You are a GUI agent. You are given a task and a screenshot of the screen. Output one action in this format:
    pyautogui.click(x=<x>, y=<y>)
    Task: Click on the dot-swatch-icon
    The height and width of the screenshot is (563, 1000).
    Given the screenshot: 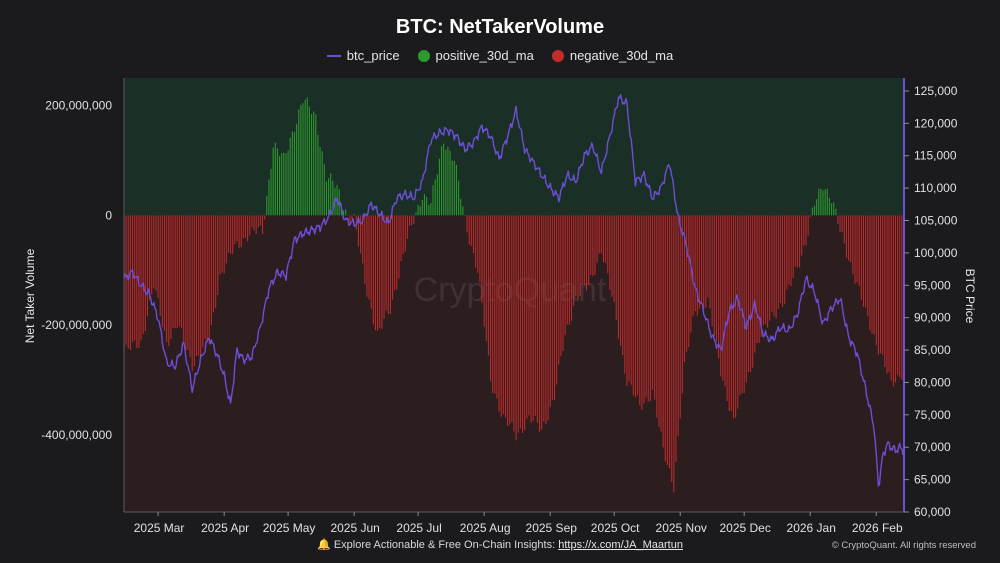 What is the action you would take?
    pyautogui.click(x=423, y=55)
    